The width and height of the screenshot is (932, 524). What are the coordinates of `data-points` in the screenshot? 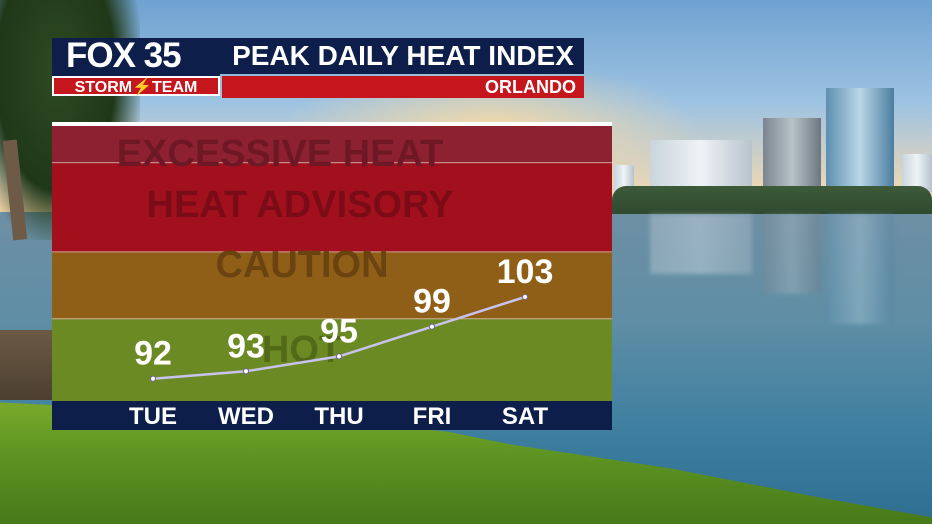 It's located at (339, 337).